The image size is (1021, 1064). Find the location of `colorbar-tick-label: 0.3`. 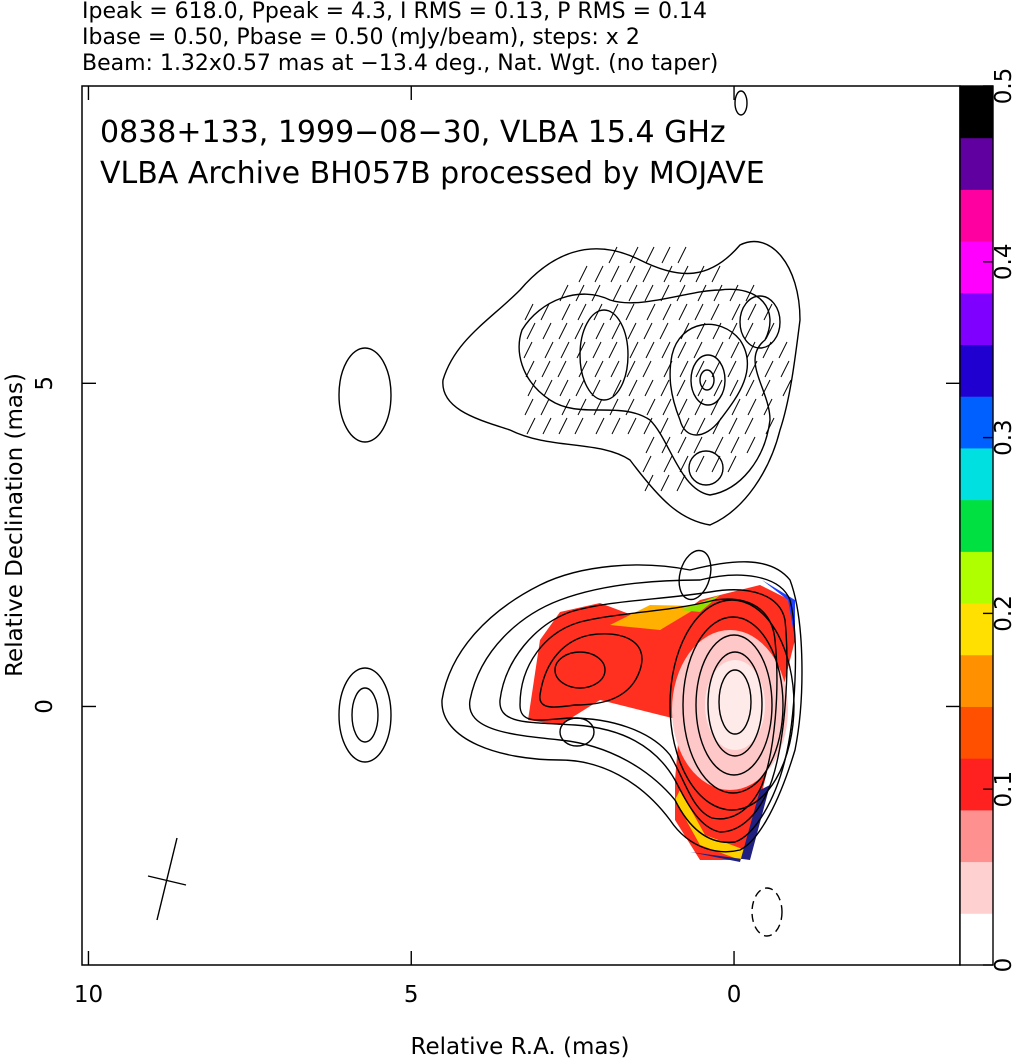

colorbar-tick-label: 0.3 is located at coordinates (1004, 437).